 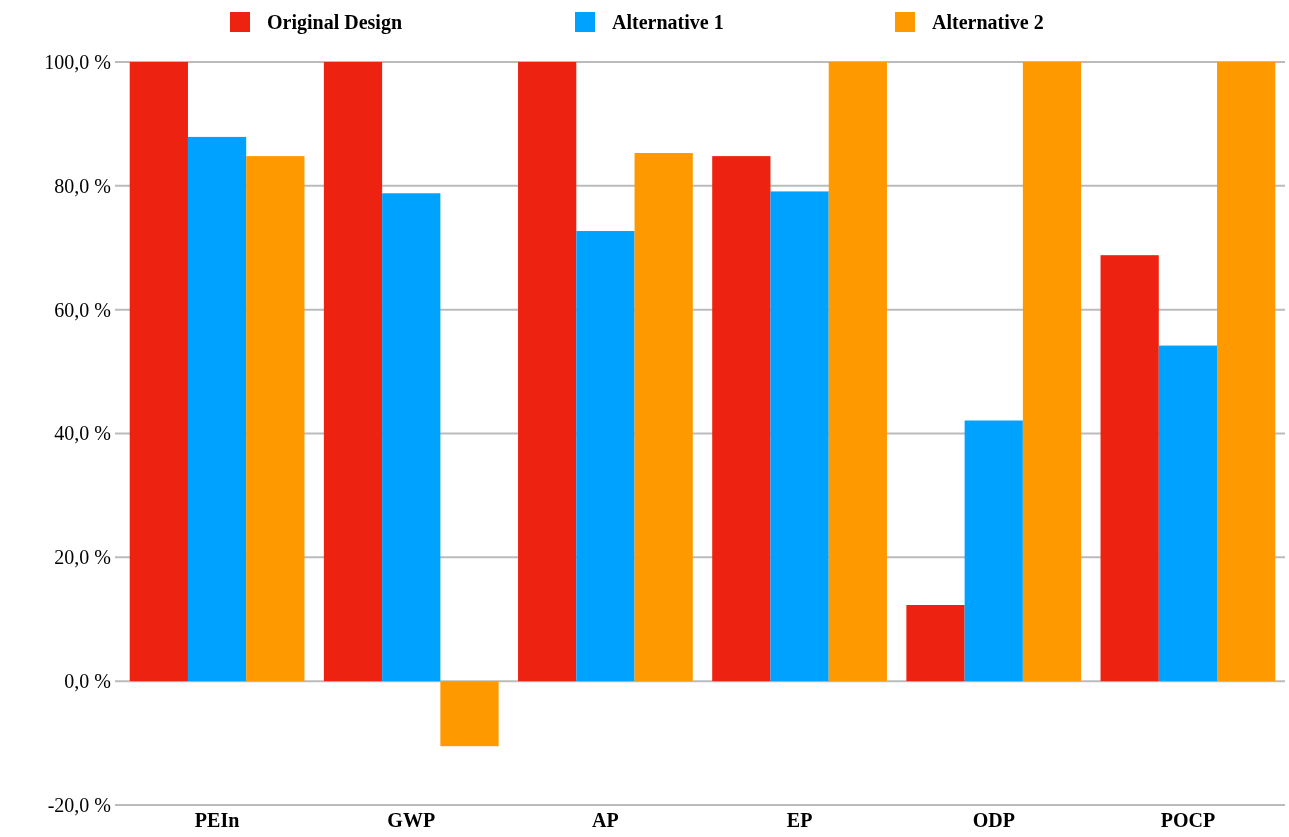 I want to click on x-tick-label: PEIn, so click(x=217, y=820).